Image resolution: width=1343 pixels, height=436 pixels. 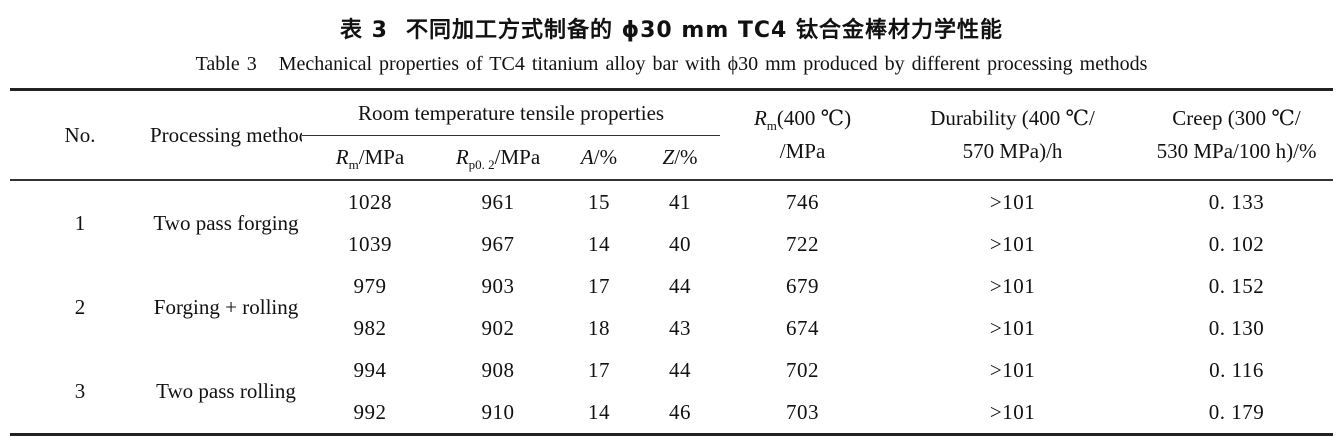 I want to click on cell-rm400: 674, so click(x=803, y=327).